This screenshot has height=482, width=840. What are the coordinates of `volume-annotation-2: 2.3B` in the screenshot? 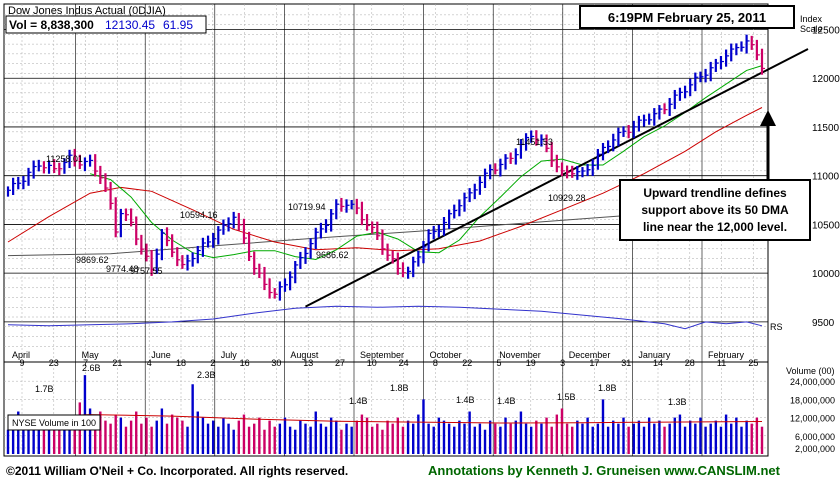 It's located at (206, 375).